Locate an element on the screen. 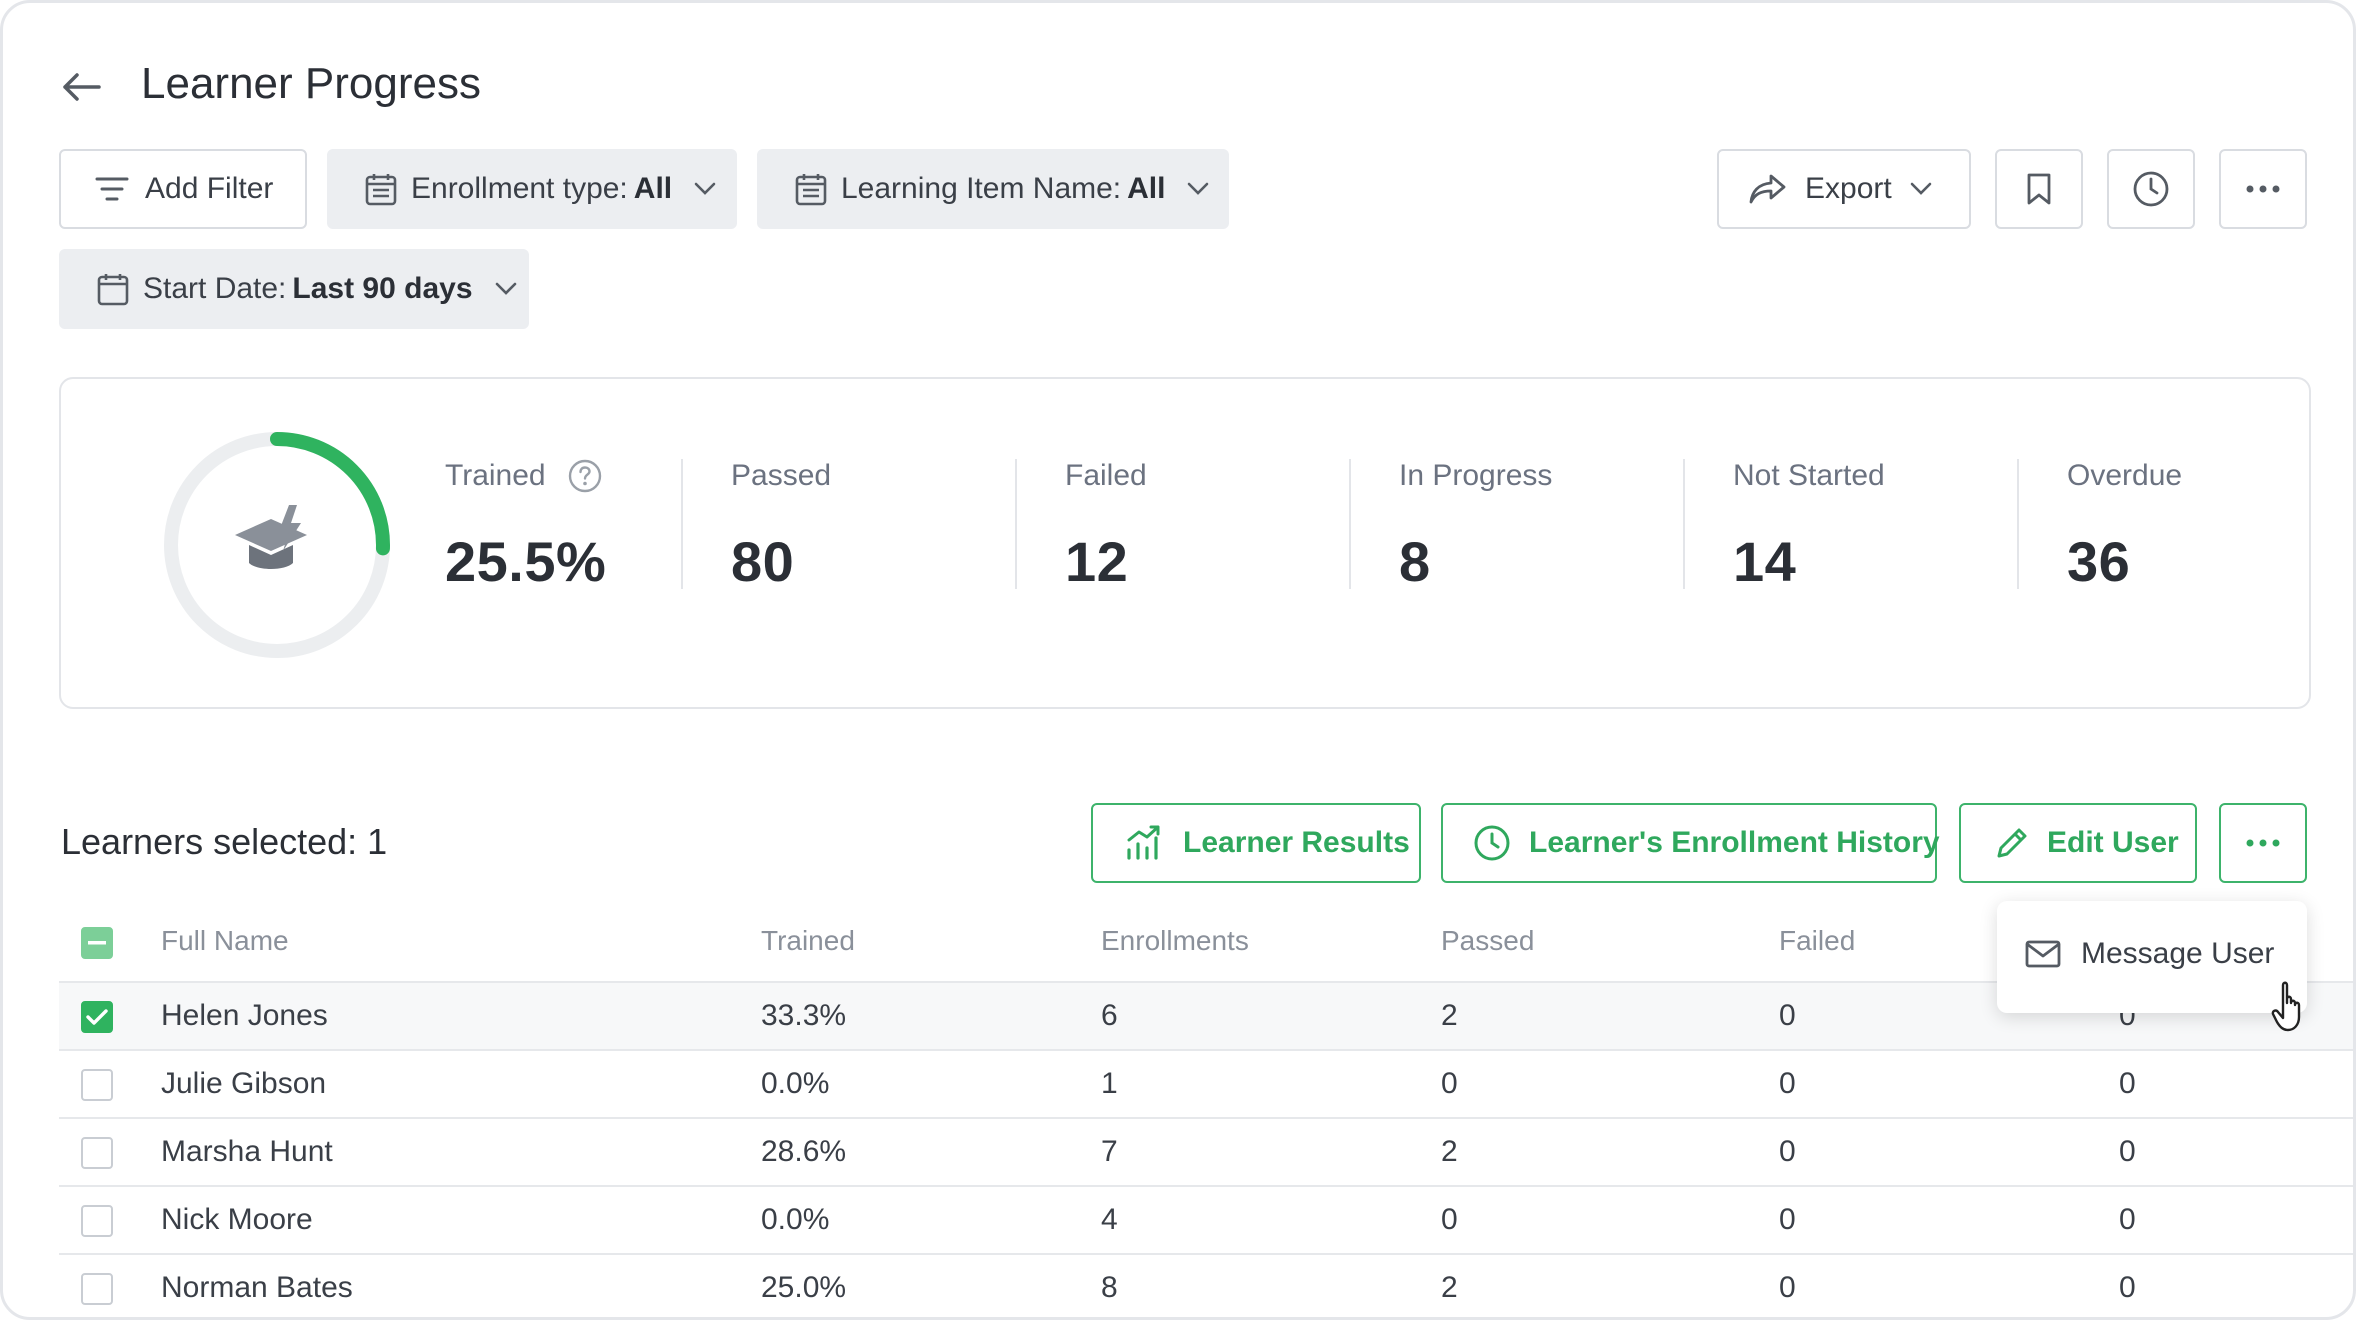 The width and height of the screenshot is (2356, 1320). stat-overdue-label: Overdue is located at coordinates (2125, 475).